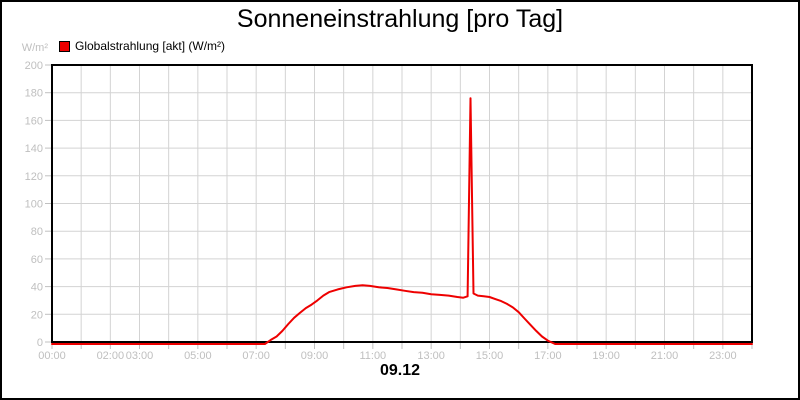  Describe the element at coordinates (111, 356) in the screenshot. I see `x-axis-tick-label: 02:00` at that location.